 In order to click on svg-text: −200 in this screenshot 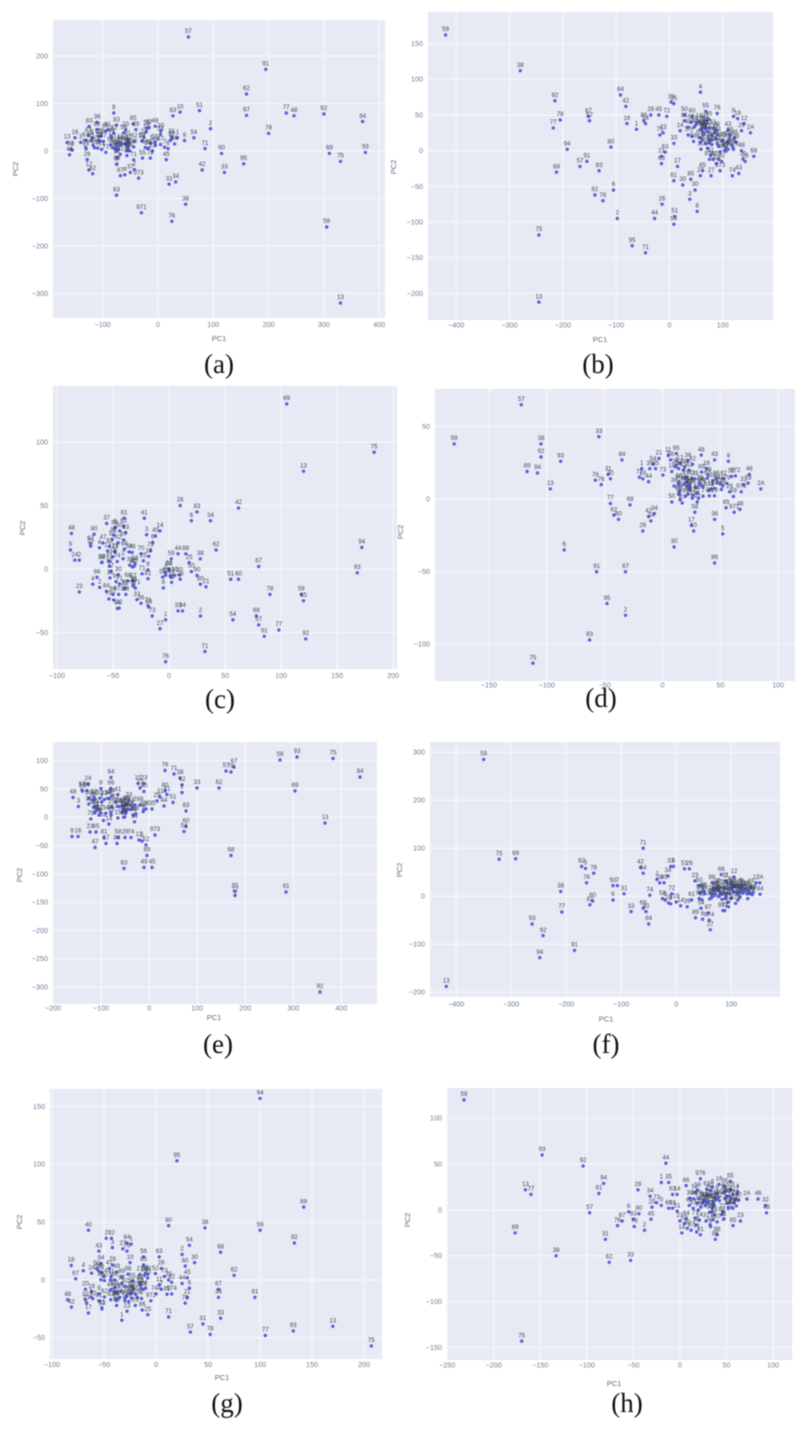, I will do `click(40, 245)`.